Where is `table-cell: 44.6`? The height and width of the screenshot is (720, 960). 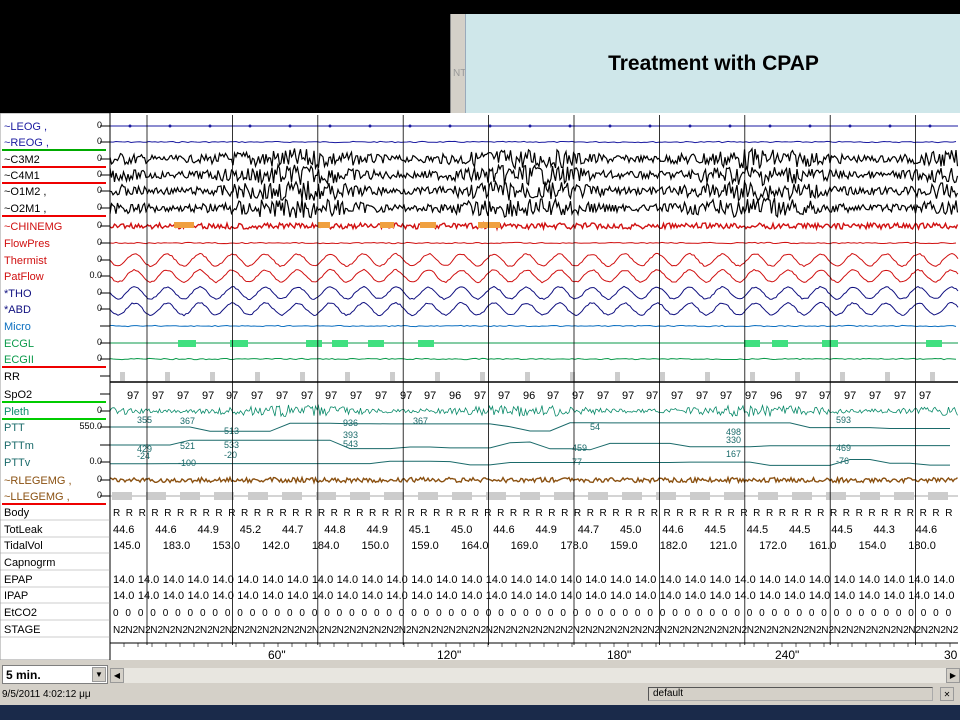
table-cell: 44.6 is located at coordinates (123, 530).